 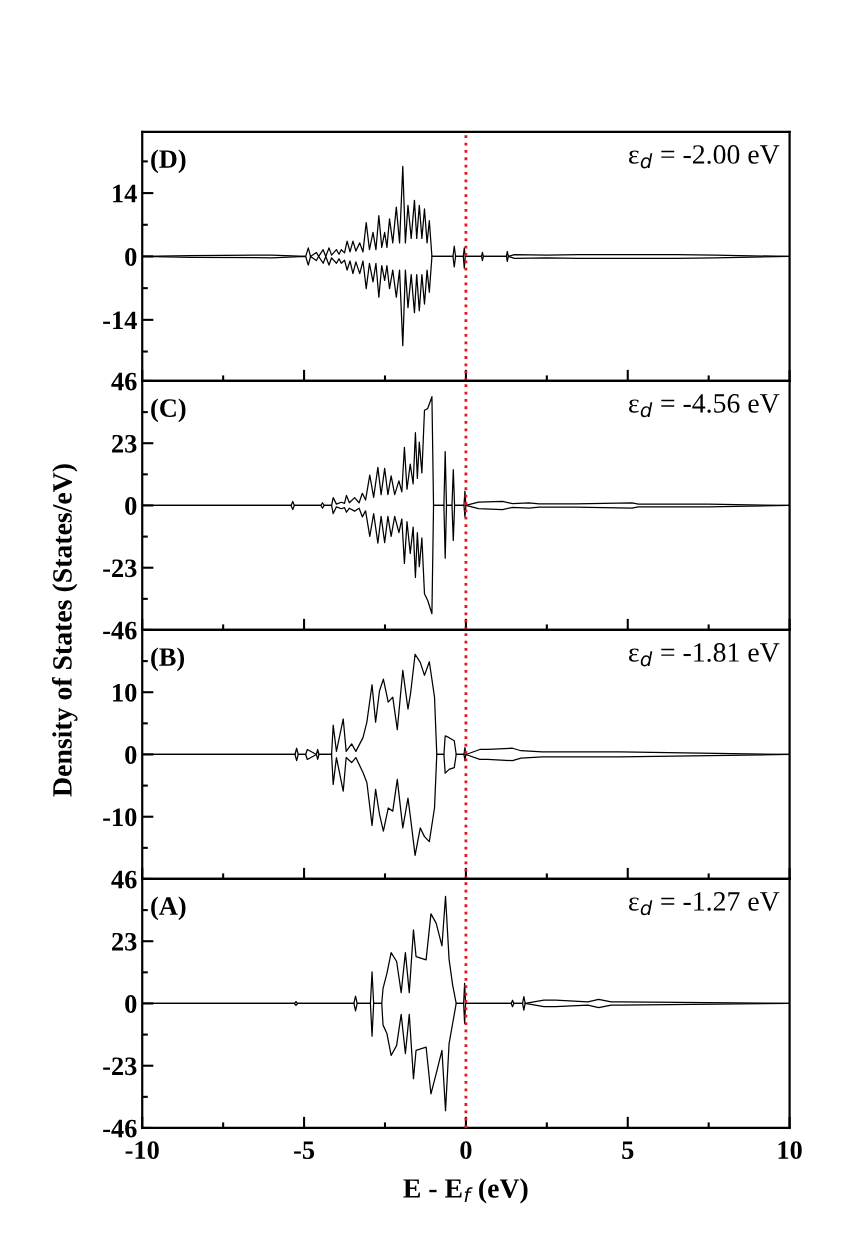 What do you see at coordinates (704, 655) in the screenshot?
I see `annotation: ε$_{d}$ = -1.81 eV` at bounding box center [704, 655].